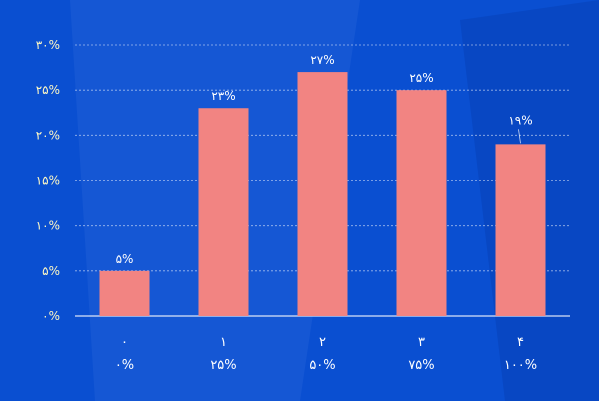 This screenshot has width=599, height=401. I want to click on x-tick-sublabel: ۰%, so click(124, 365).